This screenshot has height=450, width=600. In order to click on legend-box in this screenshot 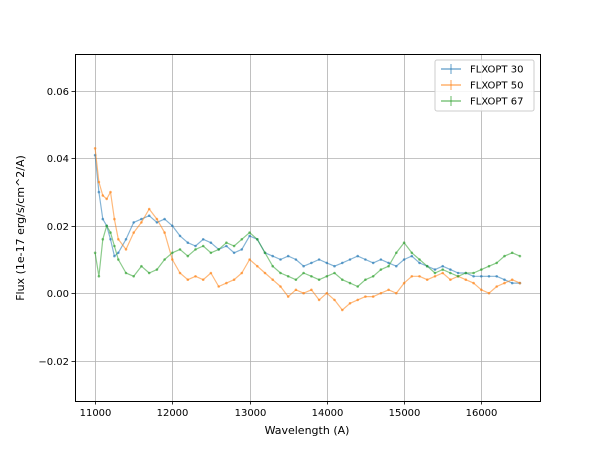, I will do `click(484, 85)`.